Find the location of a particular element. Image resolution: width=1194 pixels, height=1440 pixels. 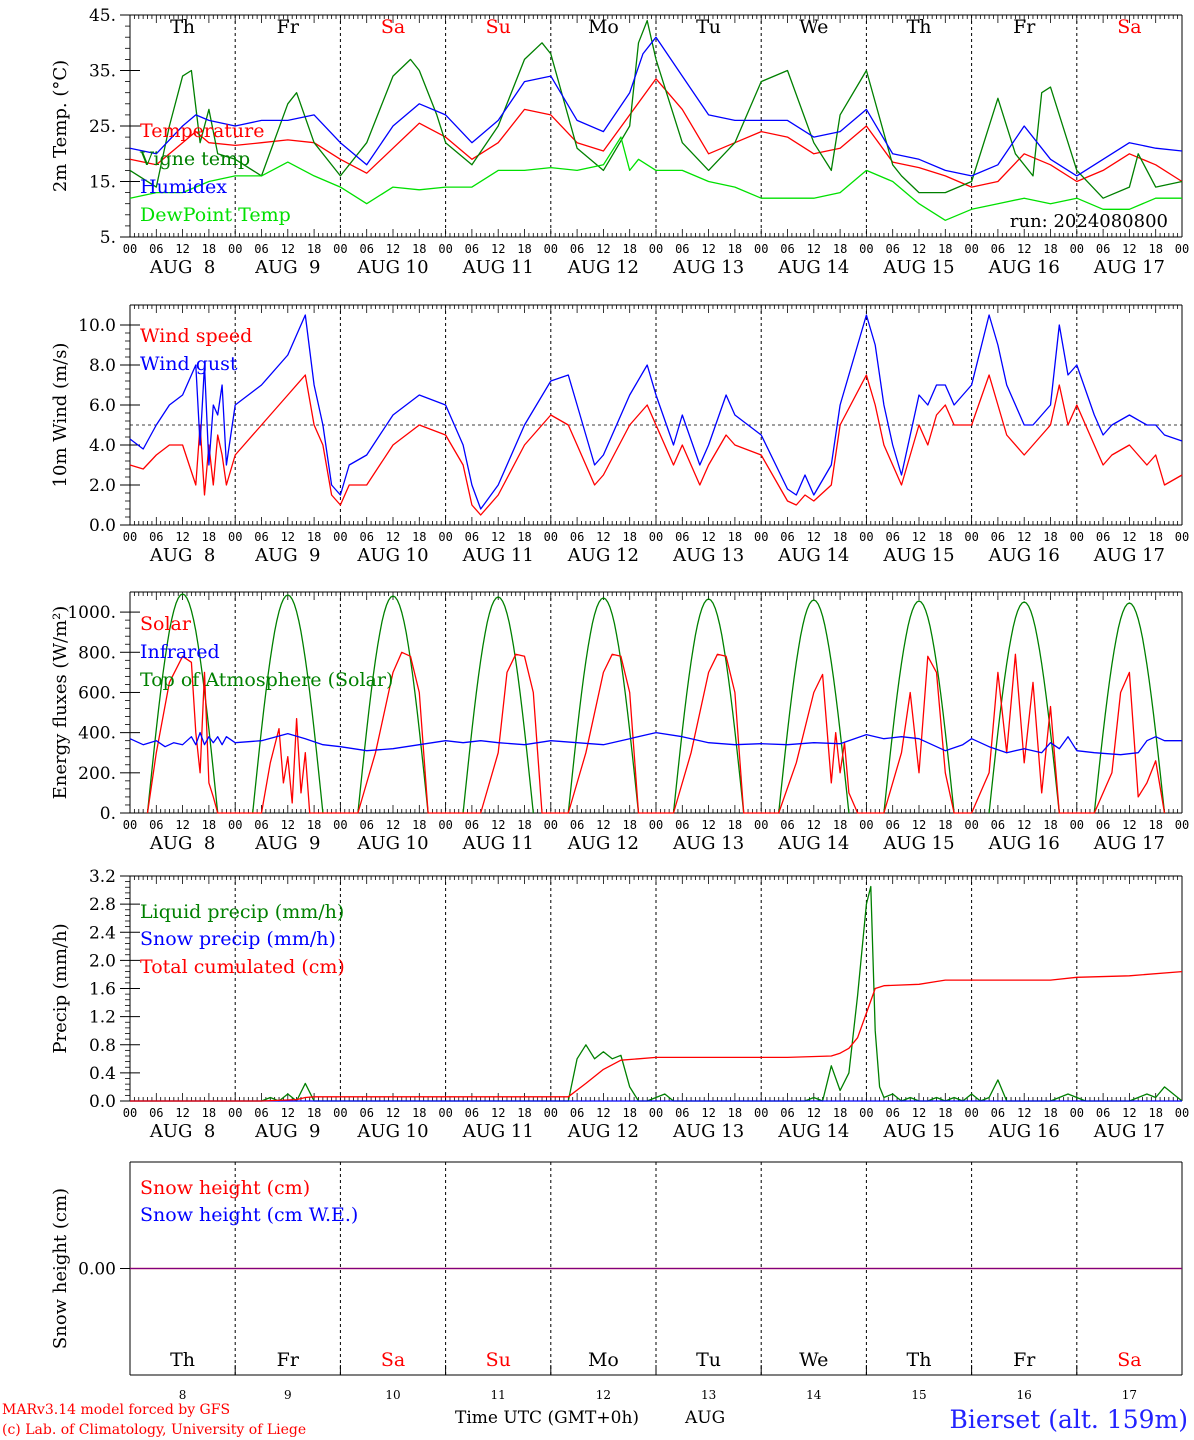

y-tick-label: 3.2 is located at coordinates (102, 877).